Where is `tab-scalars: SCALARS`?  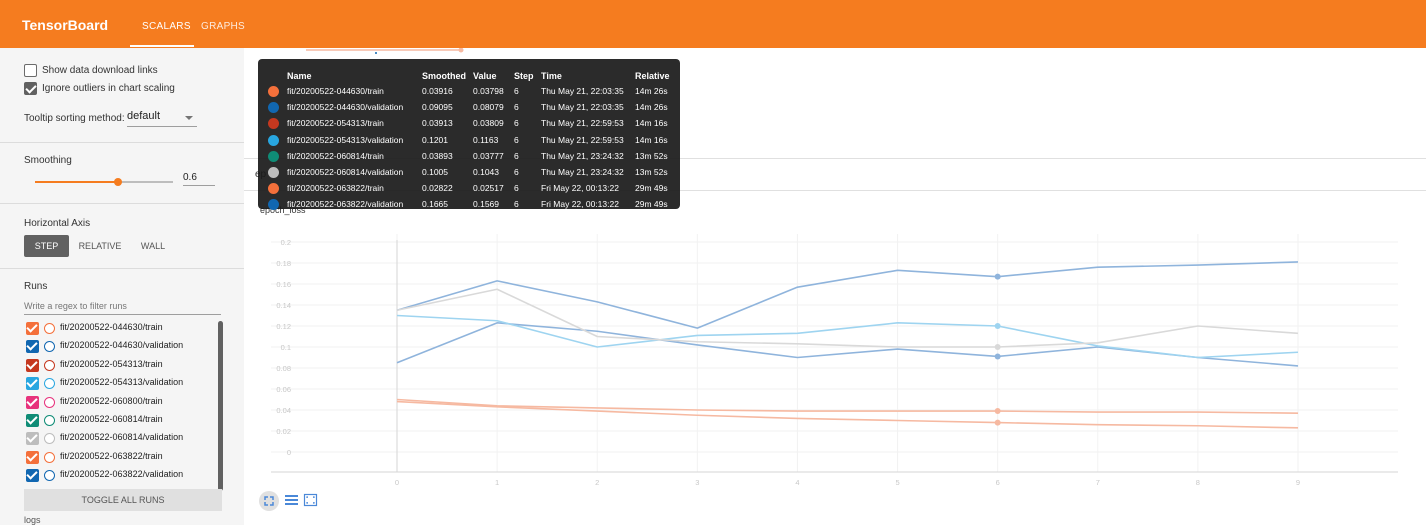 tab-scalars: SCALARS is located at coordinates (166, 26).